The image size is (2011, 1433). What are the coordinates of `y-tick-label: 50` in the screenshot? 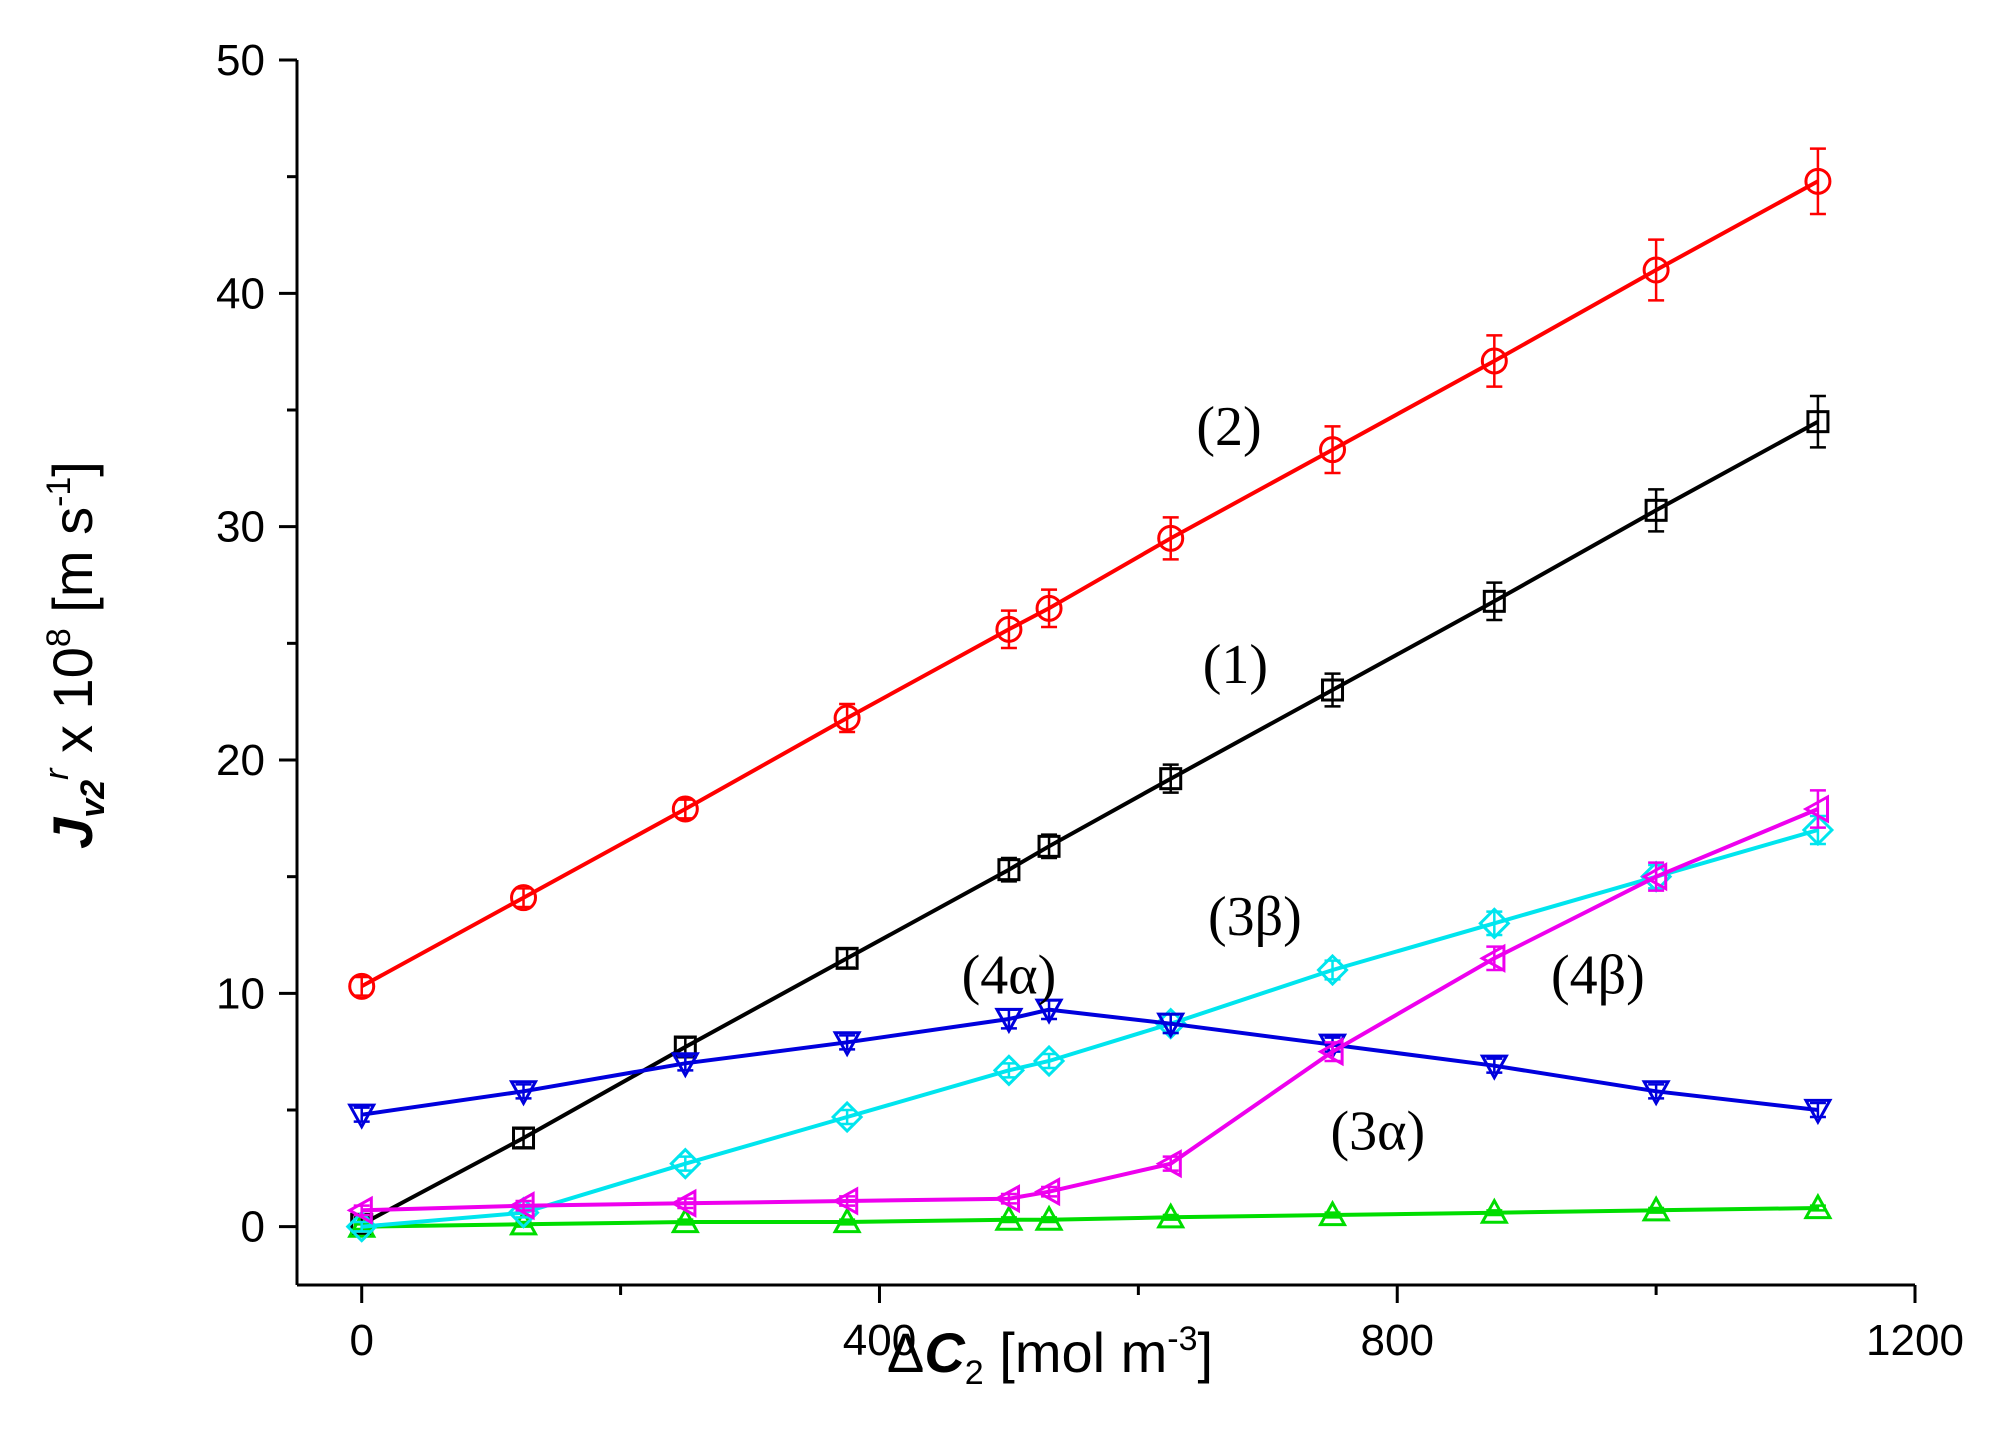 It's located at (240, 60).